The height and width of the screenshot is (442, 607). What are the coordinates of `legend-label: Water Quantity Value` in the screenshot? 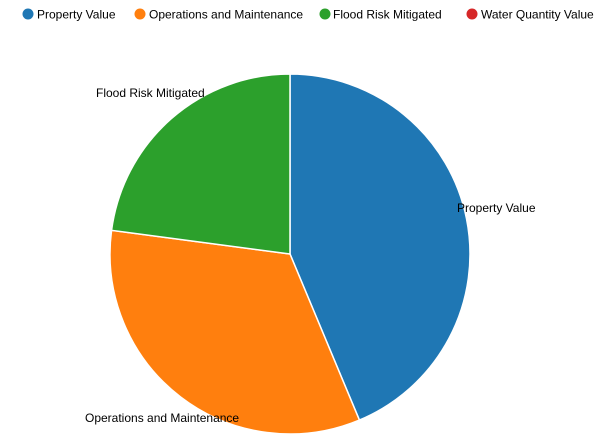 It's located at (537, 15).